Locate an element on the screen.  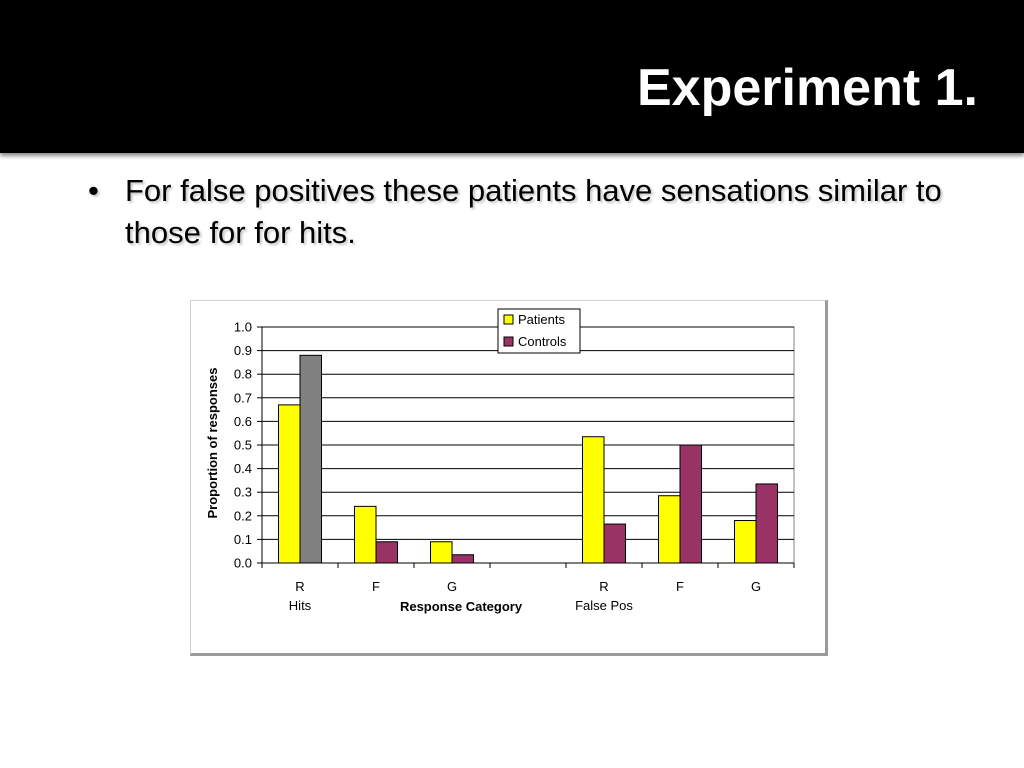
legend-label: Controls is located at coordinates (542, 341).